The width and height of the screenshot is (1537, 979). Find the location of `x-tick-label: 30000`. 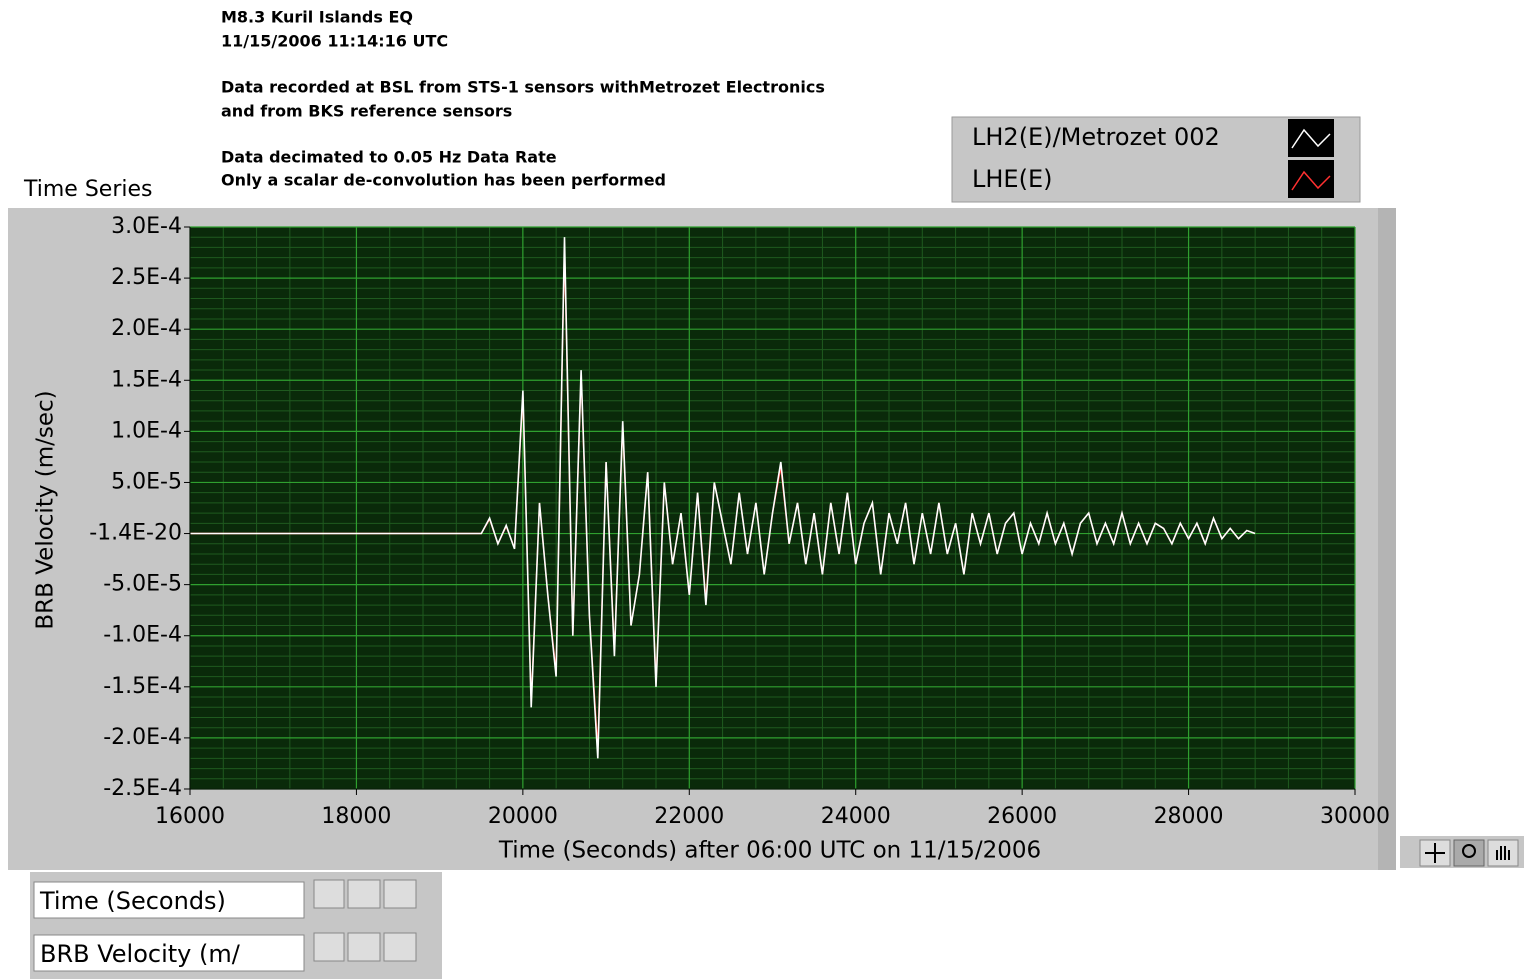

x-tick-label: 30000 is located at coordinates (1355, 816).